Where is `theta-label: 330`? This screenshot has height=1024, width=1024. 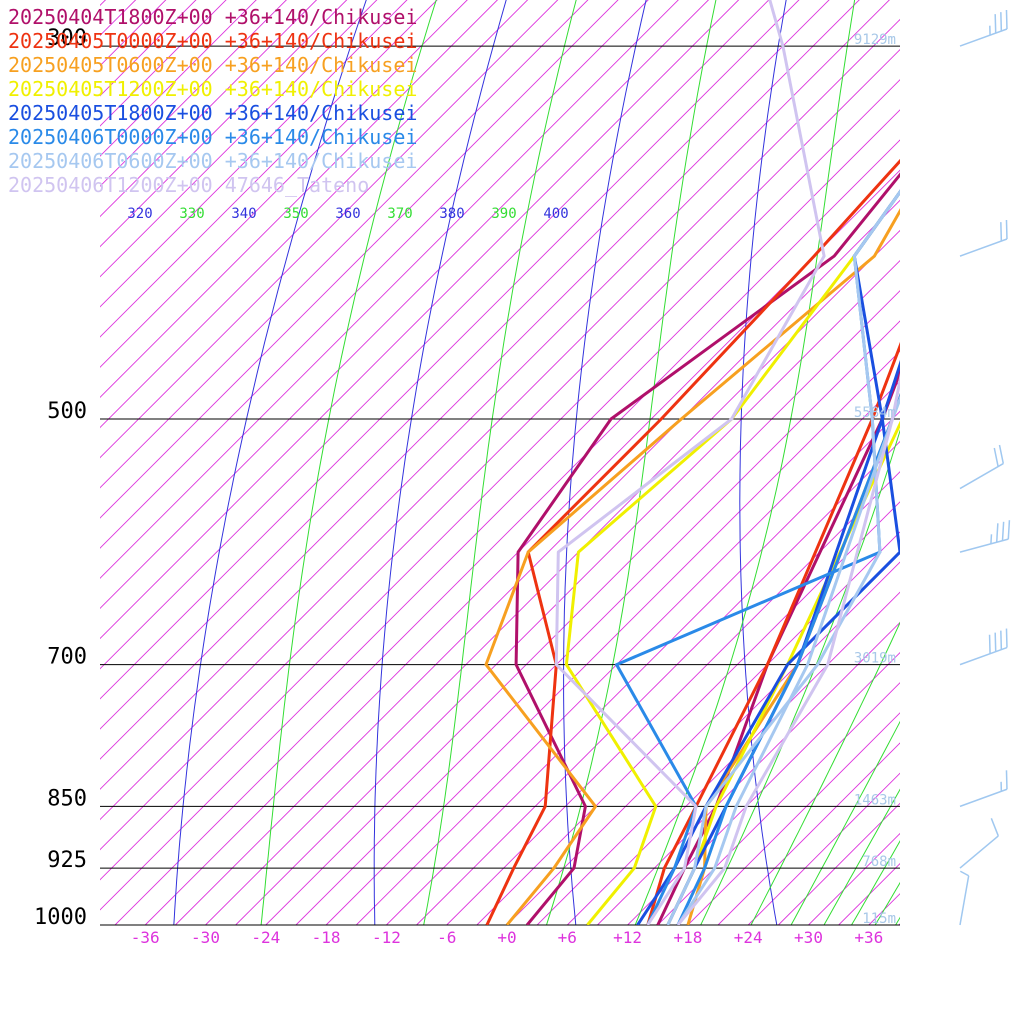
theta-label: 330 is located at coordinates (191, 214).